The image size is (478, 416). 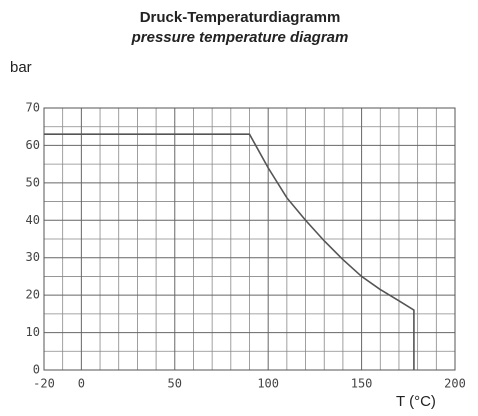 I want to click on y-tick-label: 50, so click(x=33, y=182).